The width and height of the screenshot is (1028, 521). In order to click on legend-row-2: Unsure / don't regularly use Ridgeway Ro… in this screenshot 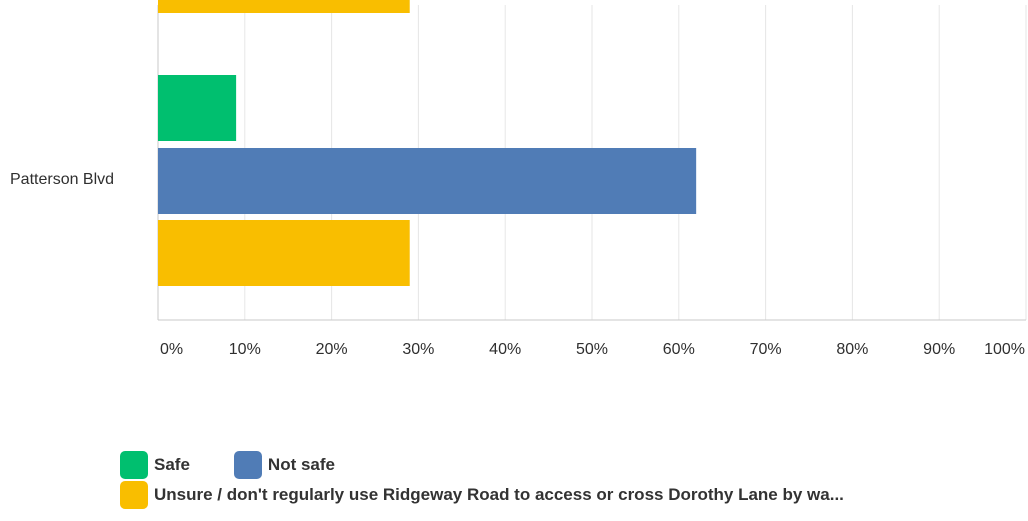, I will do `click(572, 495)`.